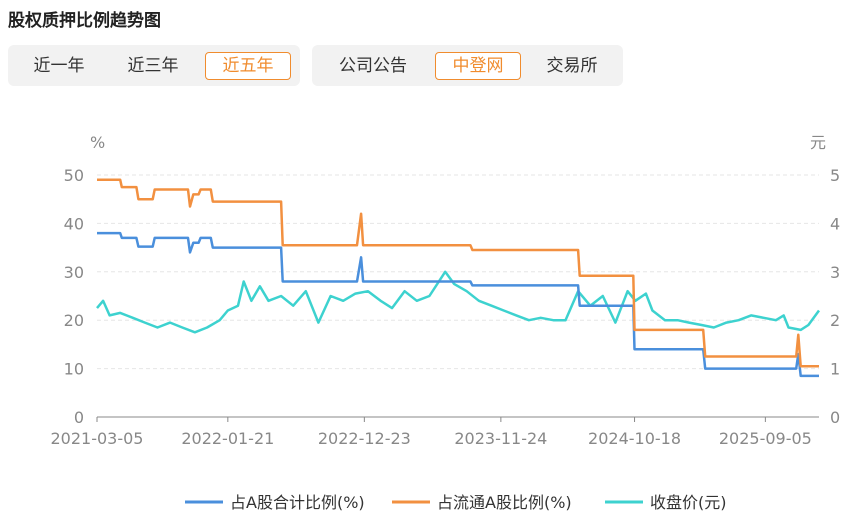 This screenshot has width=856, height=523. I want to click on y-right-tick-label: 2, so click(835, 320).